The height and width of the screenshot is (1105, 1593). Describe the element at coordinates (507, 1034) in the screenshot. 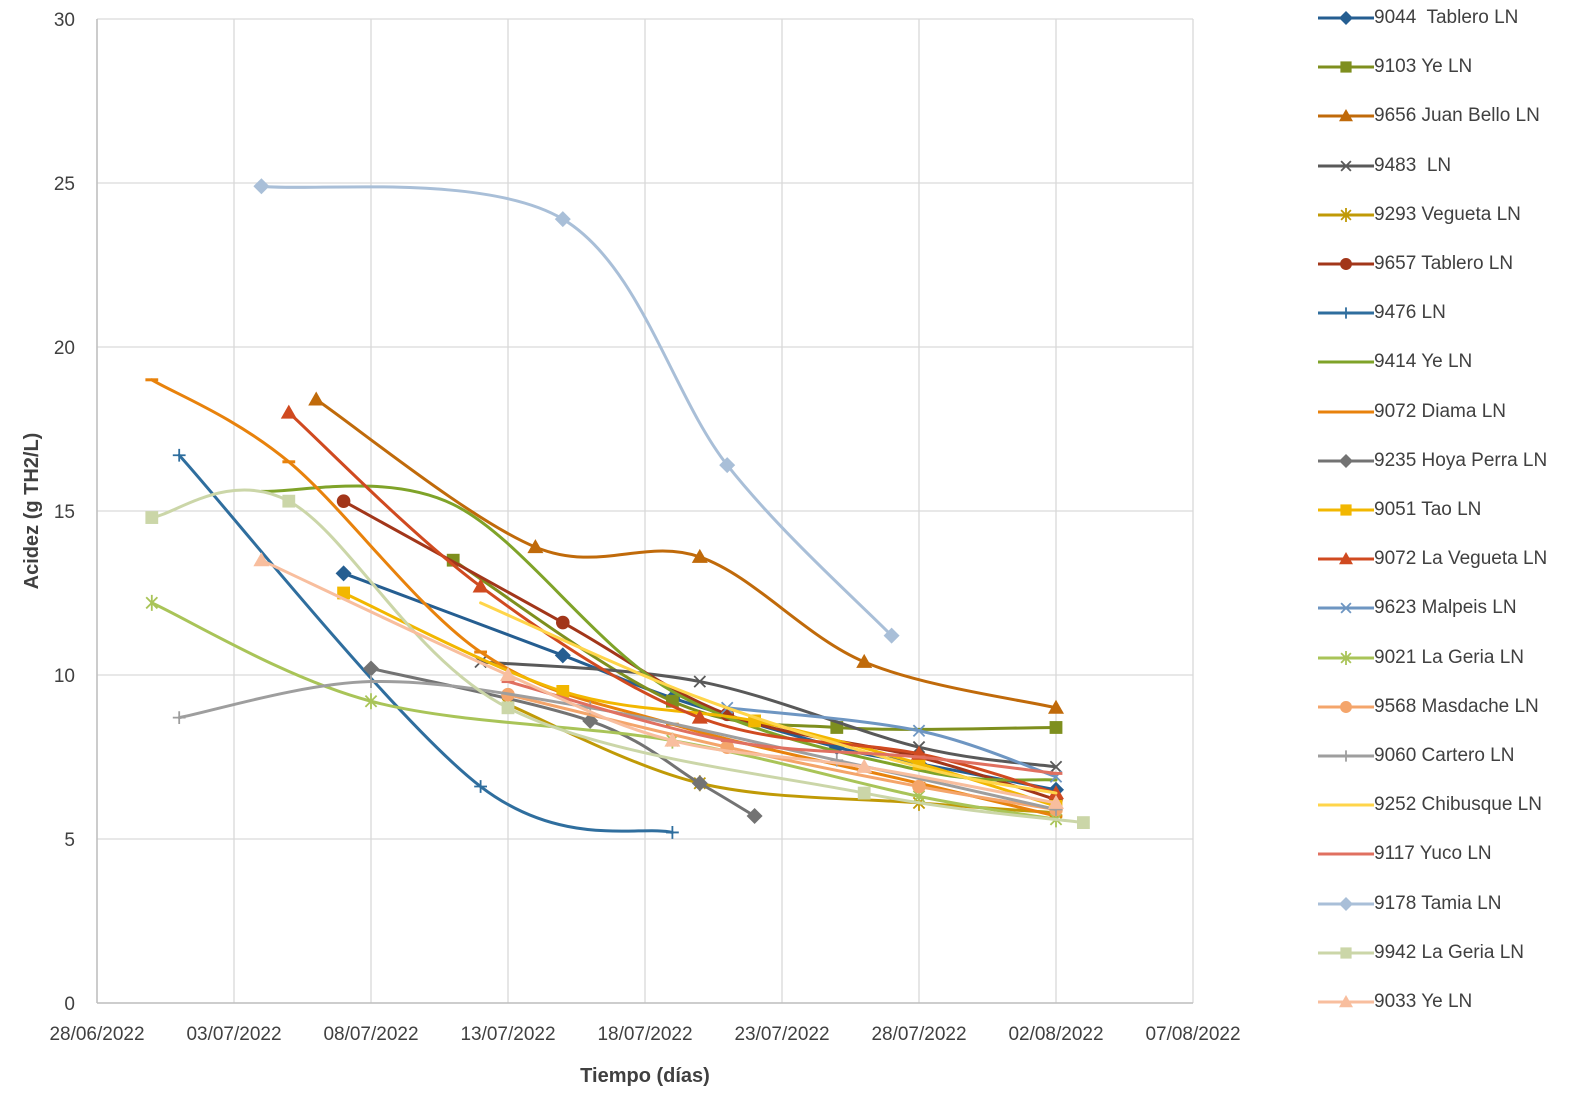

I see `x-tick-label: 13/07/2022` at that location.